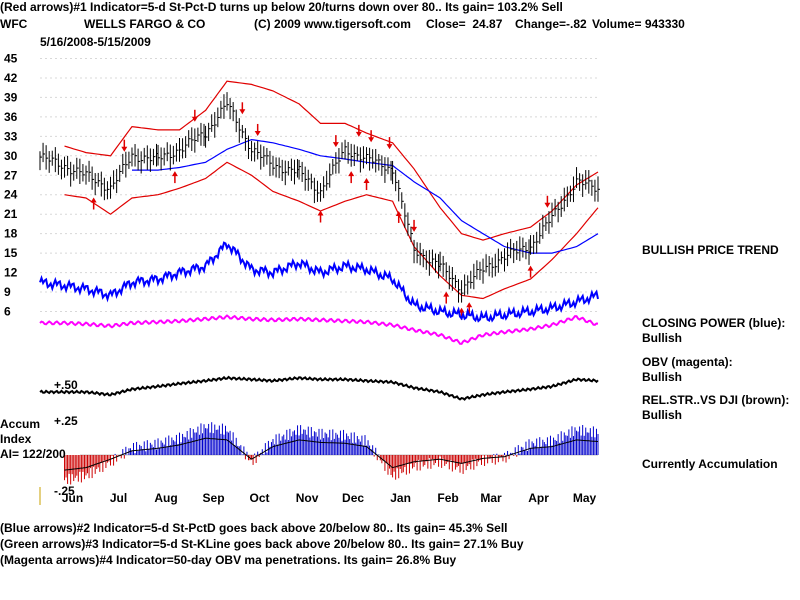 The height and width of the screenshot is (600, 800). I want to click on obv-status: Bullish, so click(662, 377).